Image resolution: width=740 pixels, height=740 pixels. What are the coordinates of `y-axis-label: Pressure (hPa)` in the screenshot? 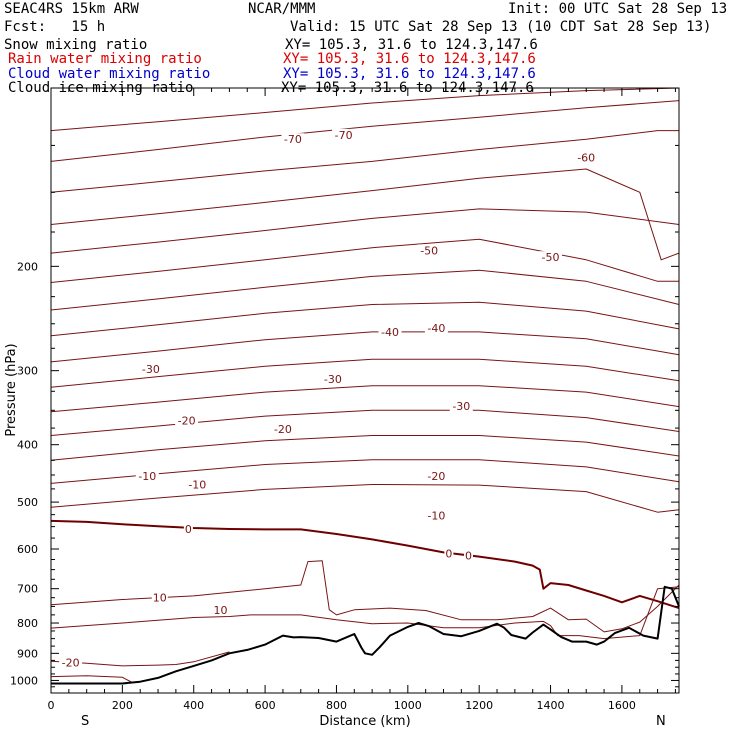 It's located at (11, 389).